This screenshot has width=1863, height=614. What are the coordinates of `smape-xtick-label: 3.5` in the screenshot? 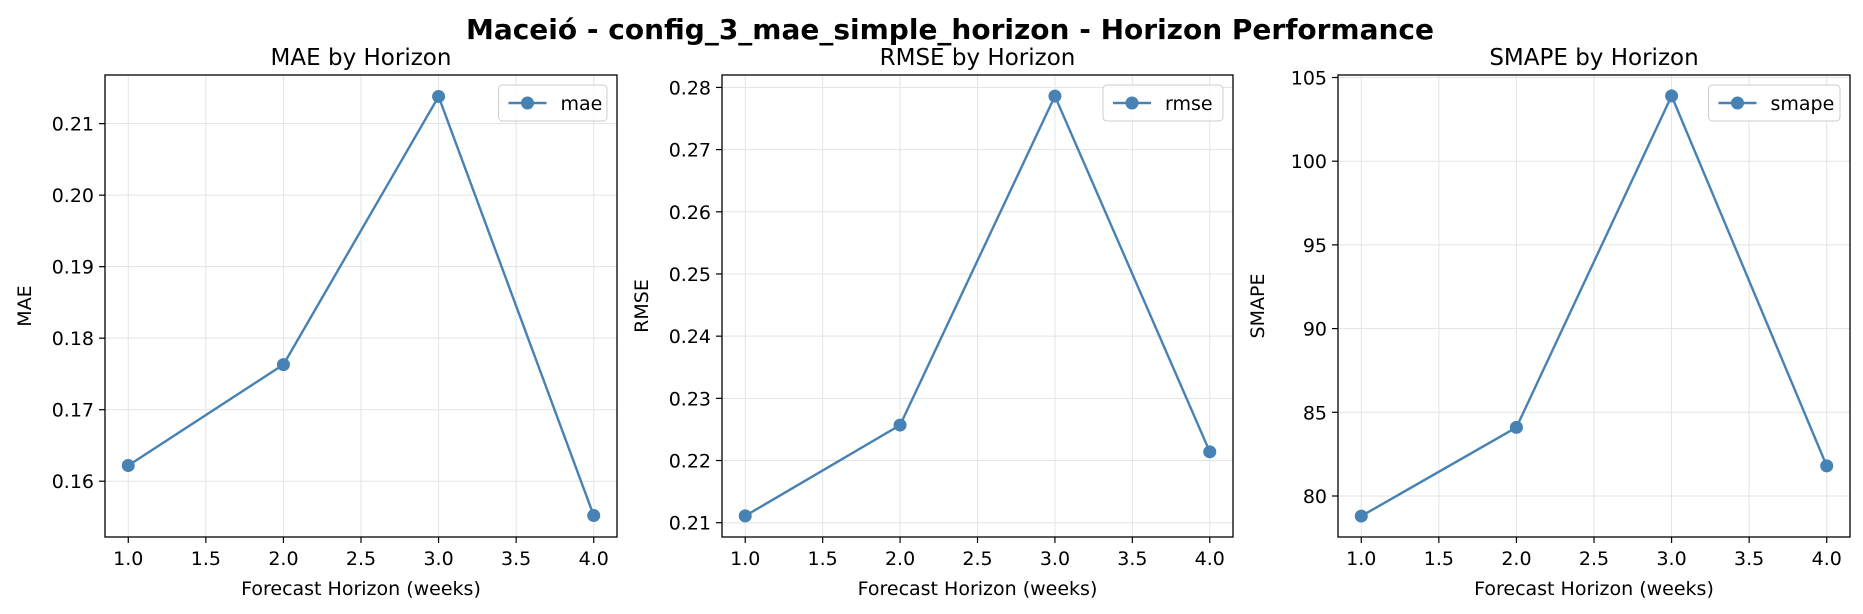 It's located at (1749, 559).